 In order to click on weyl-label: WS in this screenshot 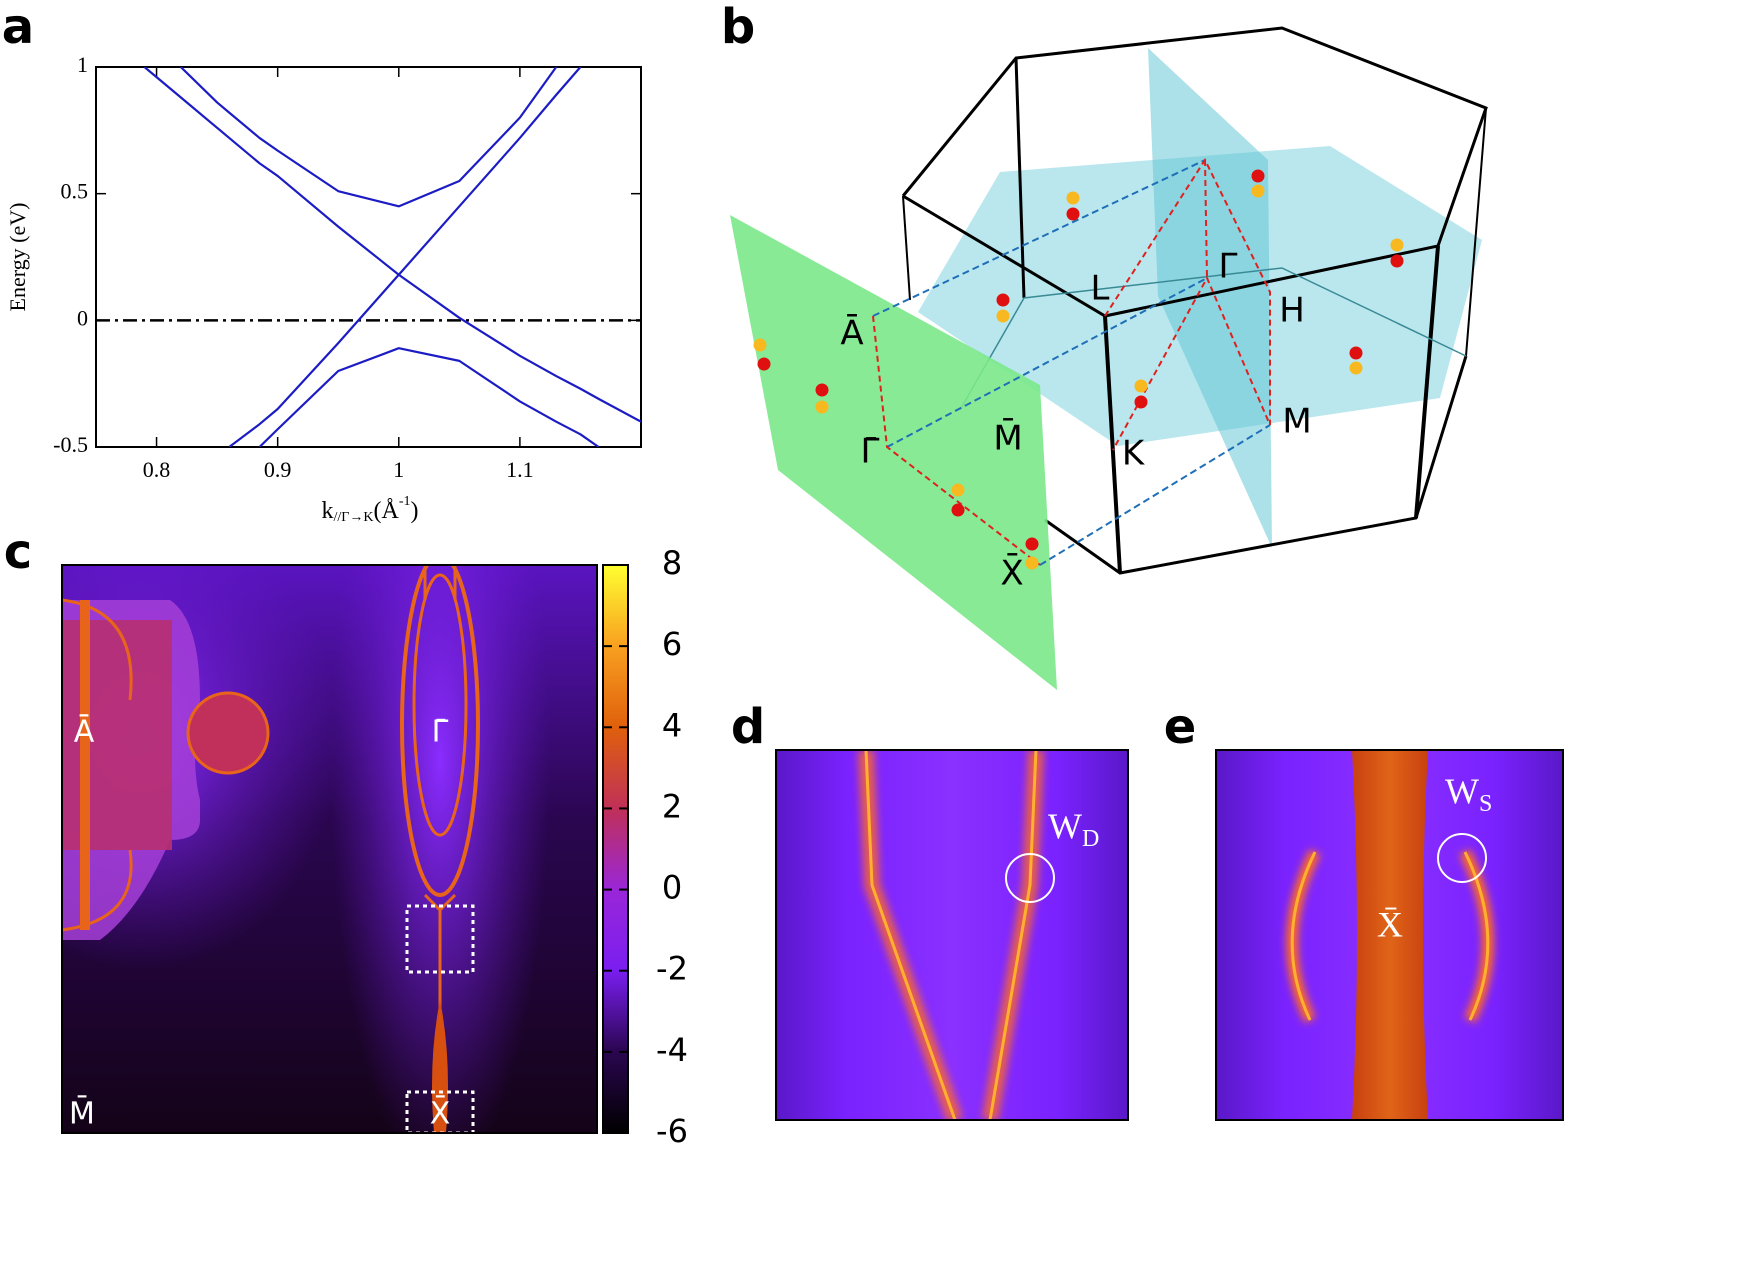, I will do `click(1468, 793)`.